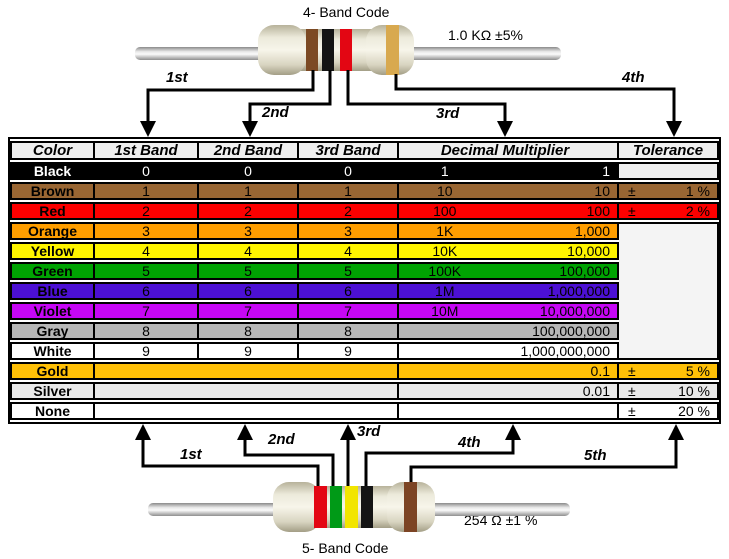 The width and height of the screenshot is (729, 559). I want to click on multiplier-value: 0.1, so click(600, 371).